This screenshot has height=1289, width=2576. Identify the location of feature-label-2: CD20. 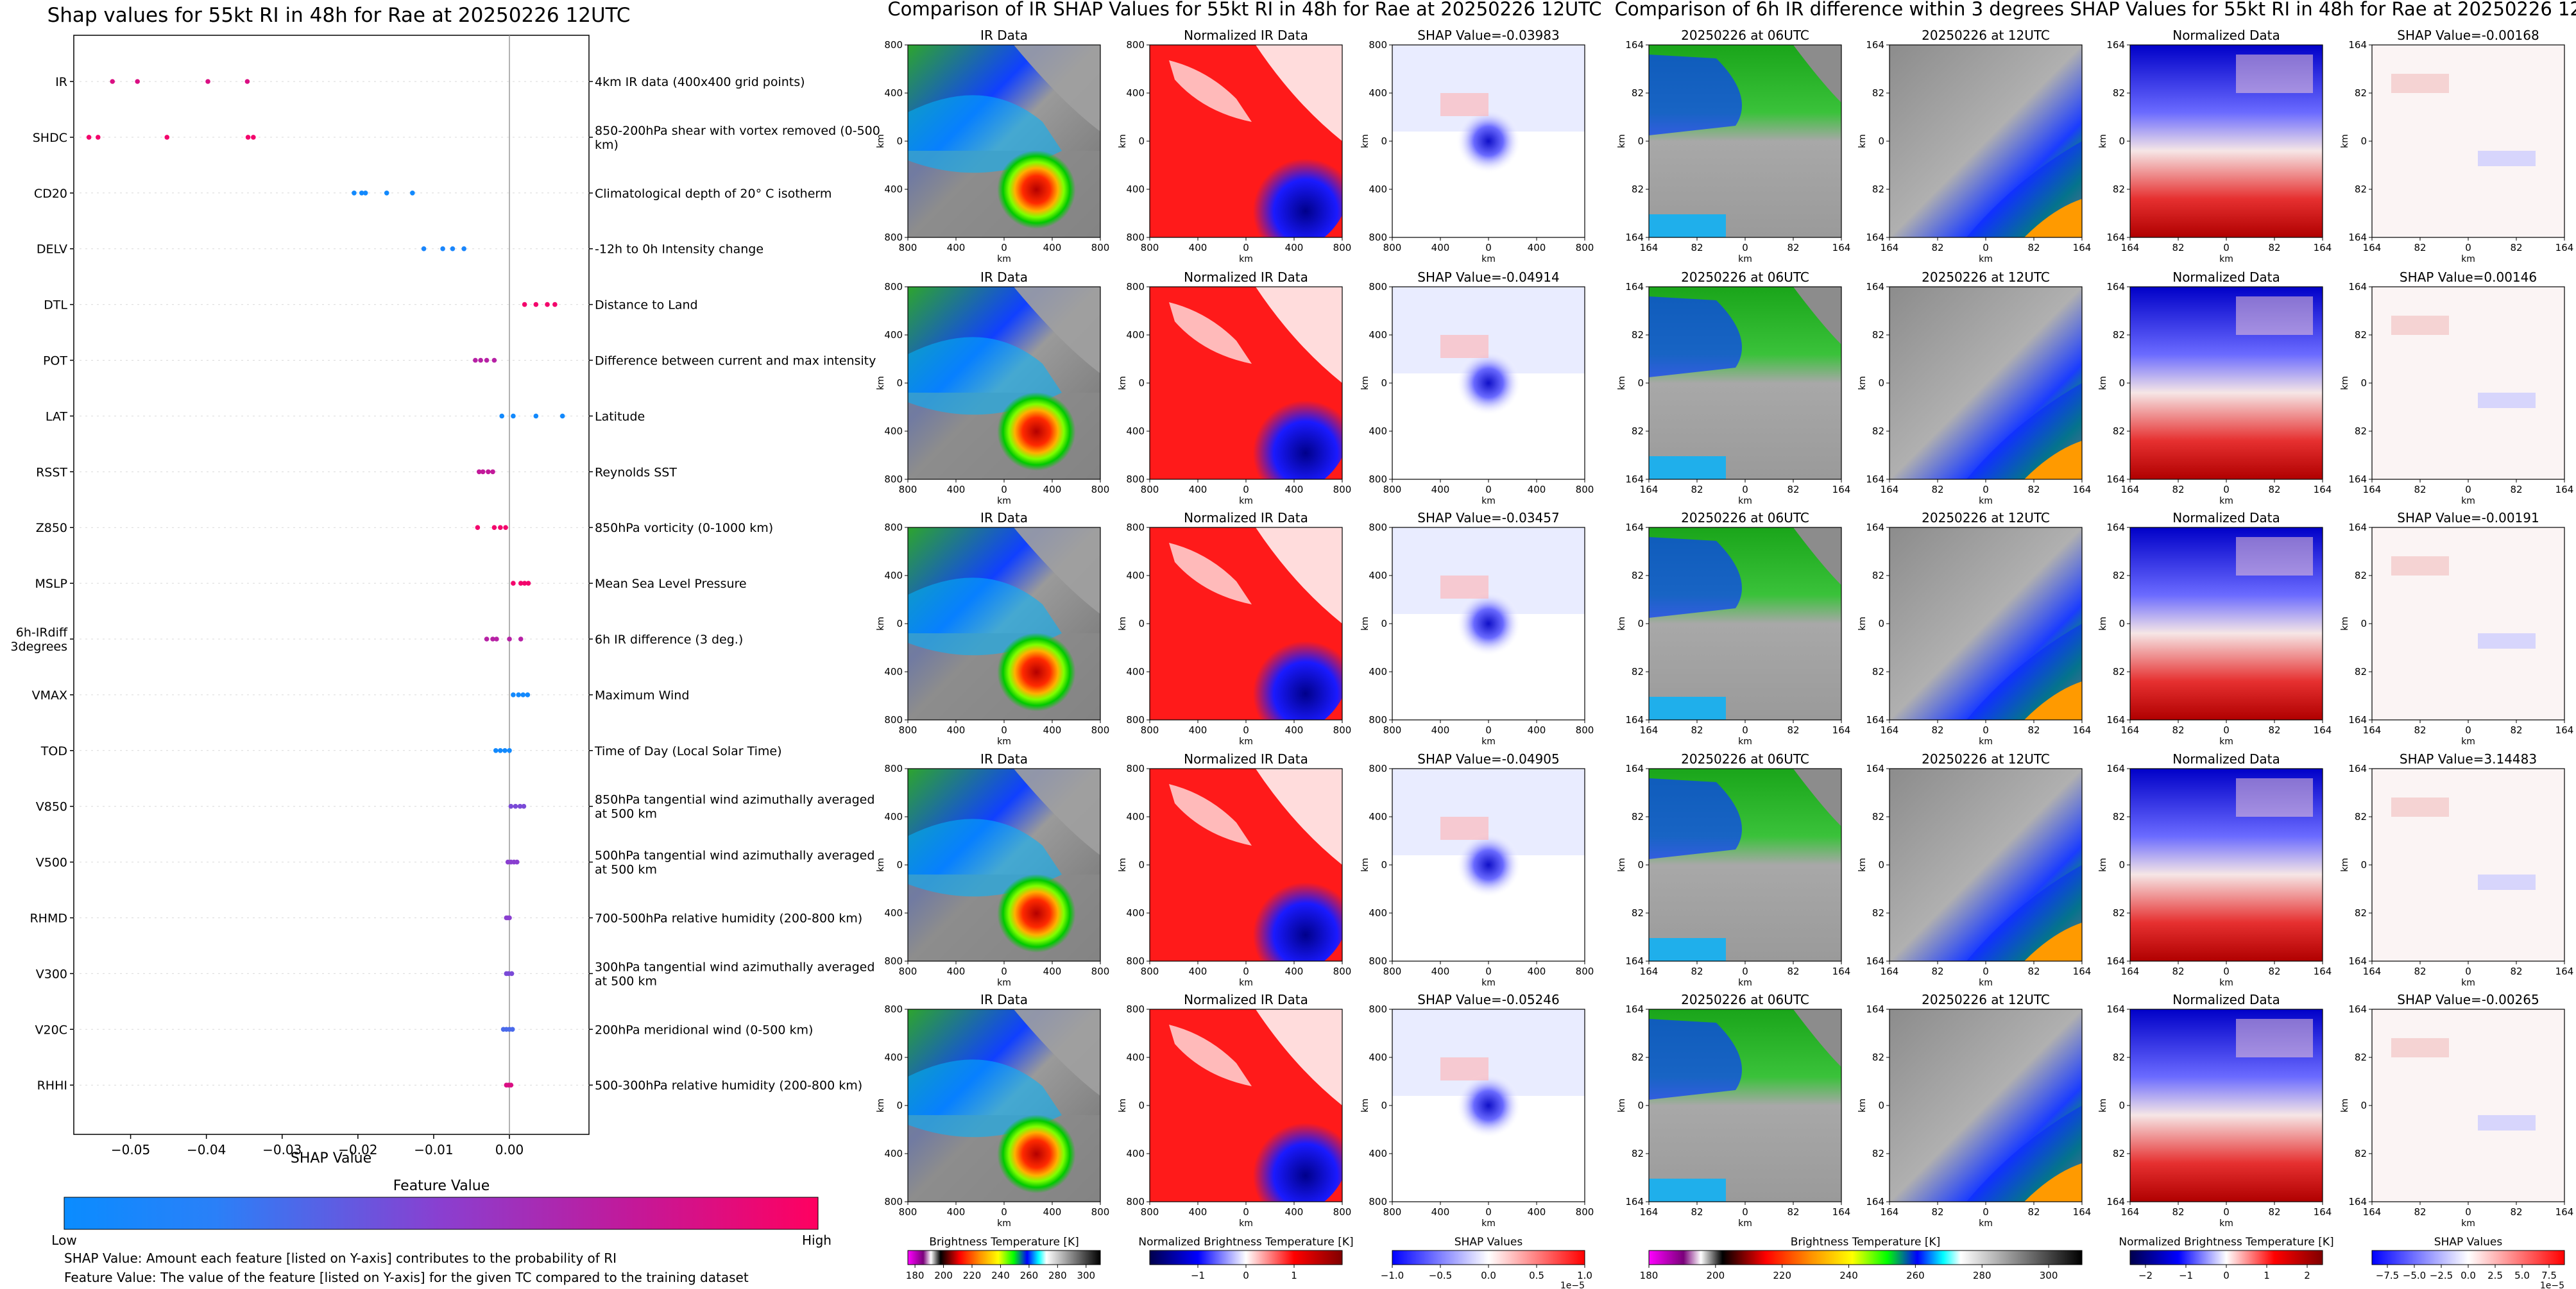
(50, 194).